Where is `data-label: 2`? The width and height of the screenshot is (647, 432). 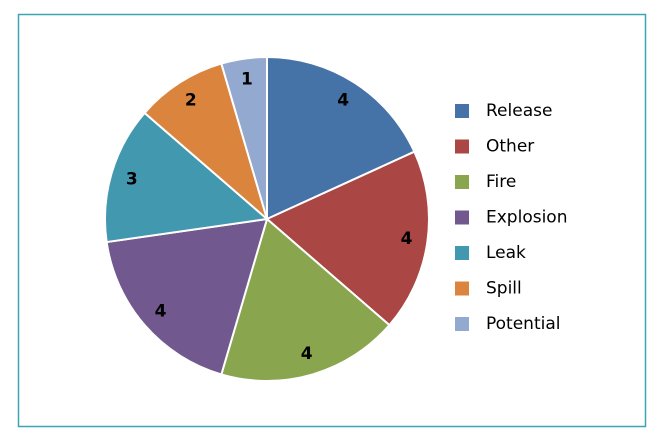 data-label: 2 is located at coordinates (191, 100).